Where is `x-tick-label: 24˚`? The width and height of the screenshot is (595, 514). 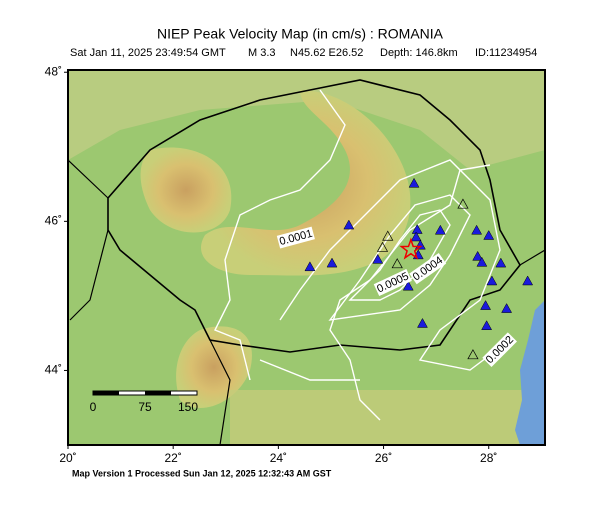 x-tick-label: 24˚ is located at coordinates (278, 458).